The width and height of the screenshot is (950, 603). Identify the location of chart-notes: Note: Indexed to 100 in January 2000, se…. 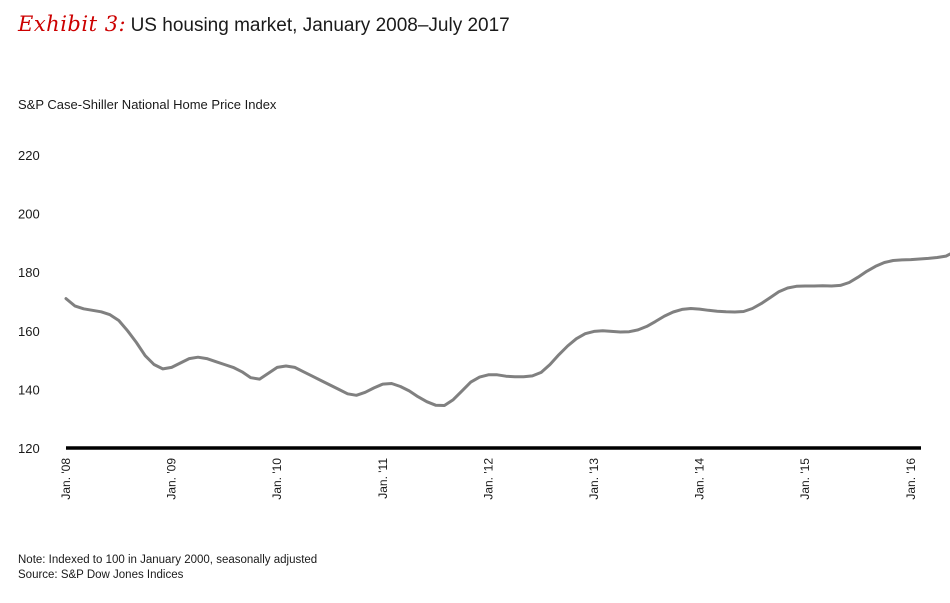
(167, 568).